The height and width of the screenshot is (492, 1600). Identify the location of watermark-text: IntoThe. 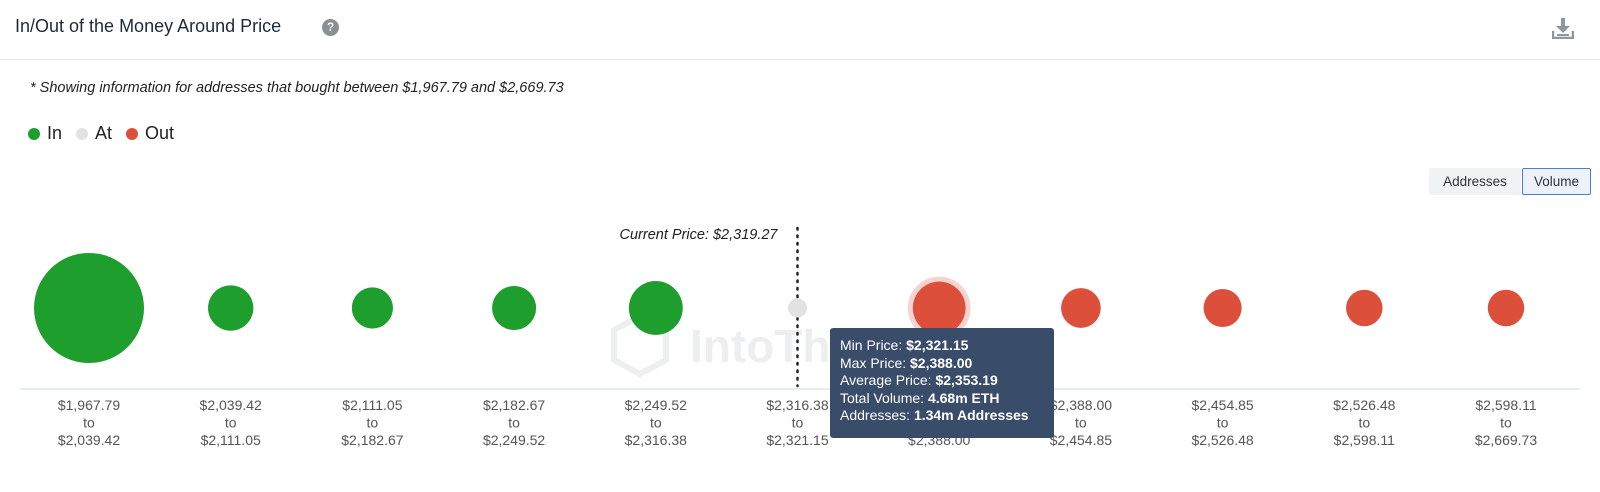
(773, 346).